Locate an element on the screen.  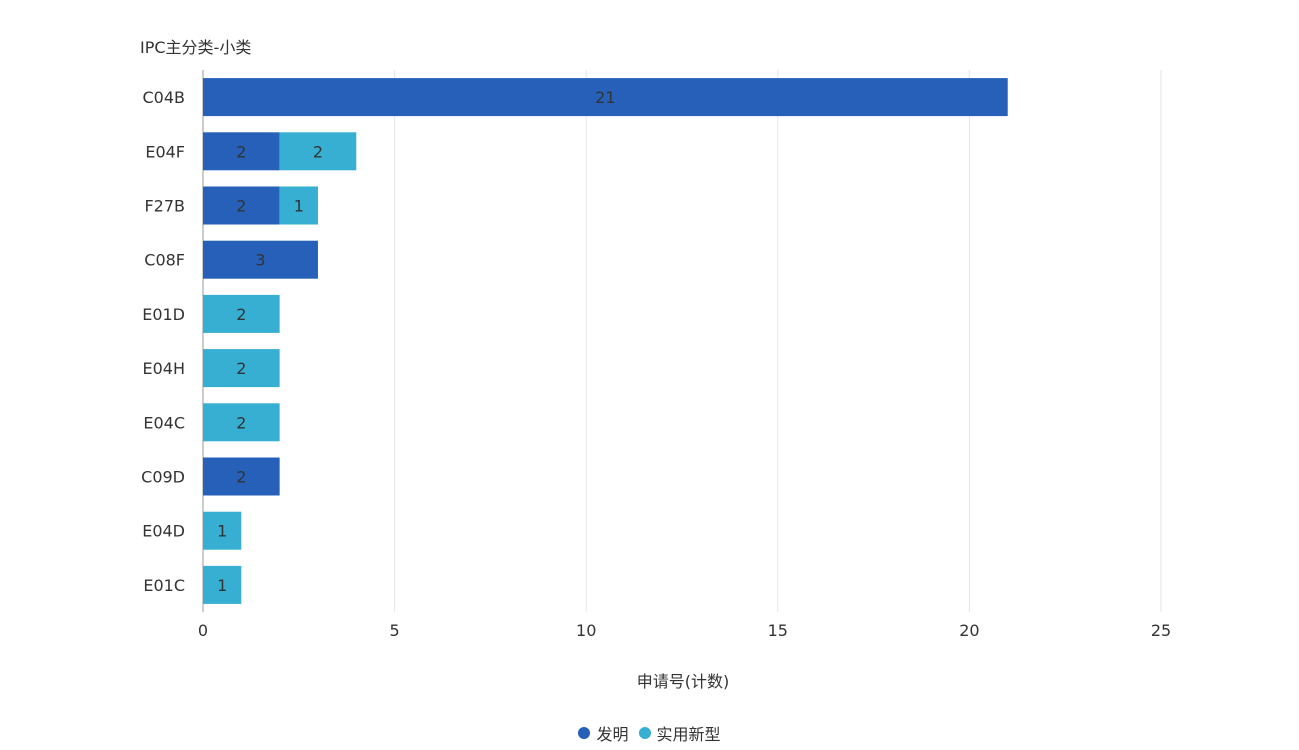
x-tick-label: 15 is located at coordinates (778, 630).